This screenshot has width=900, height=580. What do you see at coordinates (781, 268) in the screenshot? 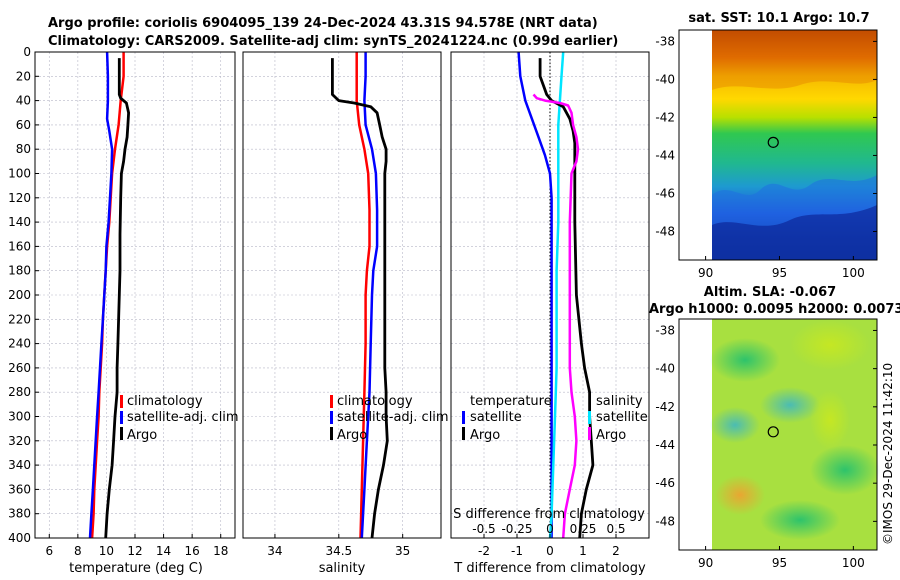
I see `sst-map-x-ticks: 90 95 100` at bounding box center [781, 268].